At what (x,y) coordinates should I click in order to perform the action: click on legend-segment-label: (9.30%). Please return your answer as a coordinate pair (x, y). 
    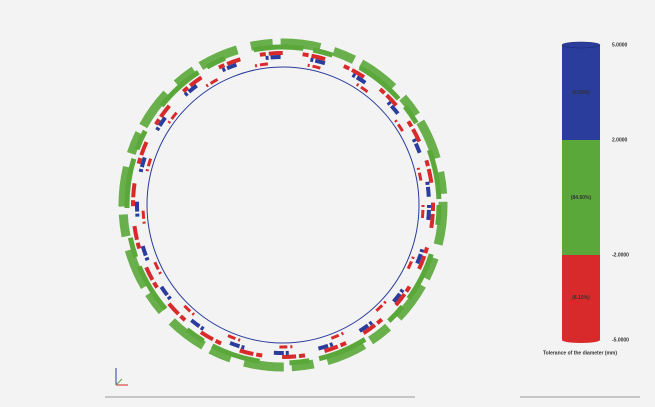
    Looking at the image, I should click on (581, 93).